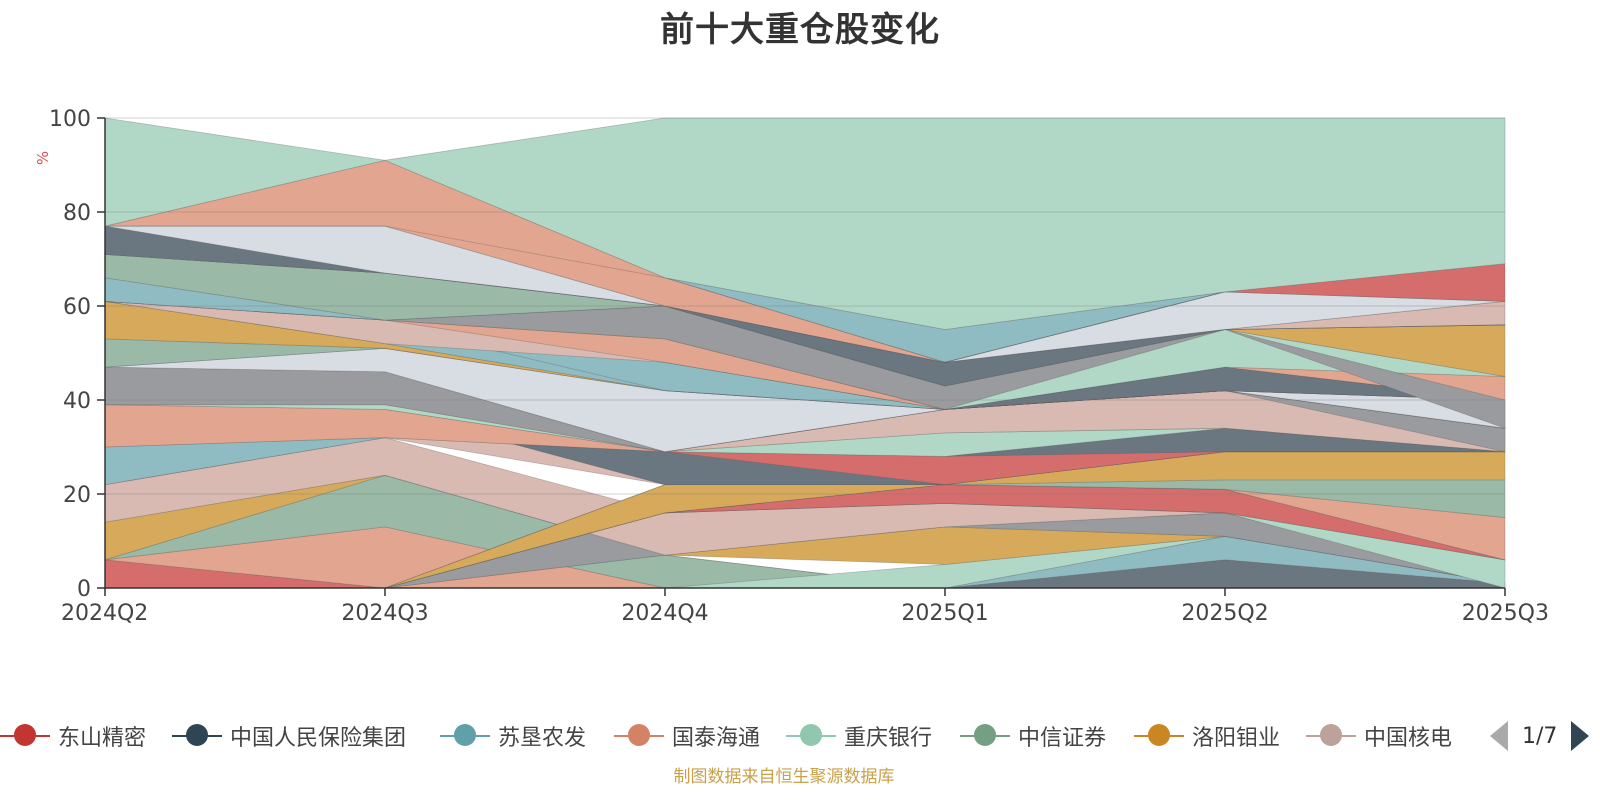 The width and height of the screenshot is (1600, 800). What do you see at coordinates (944, 613) in the screenshot?
I see `x-tick-label: 2025Q1` at bounding box center [944, 613].